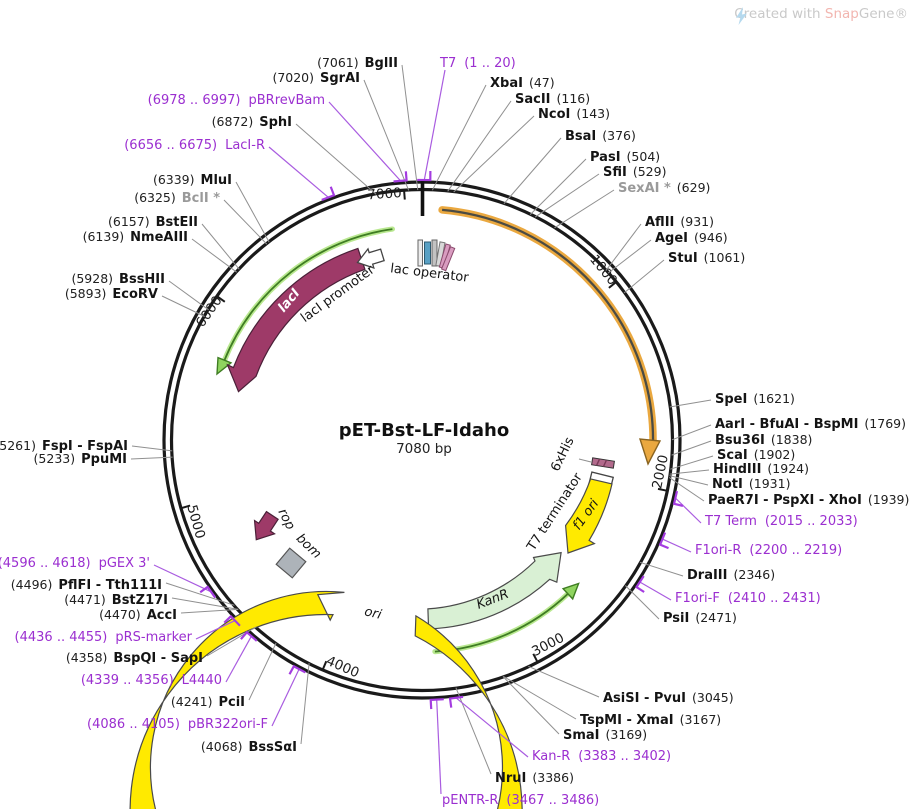 The height and width of the screenshot is (809, 914). Describe the element at coordinates (155, 197) in the screenshot. I see `site-pos: (6325)` at that location.